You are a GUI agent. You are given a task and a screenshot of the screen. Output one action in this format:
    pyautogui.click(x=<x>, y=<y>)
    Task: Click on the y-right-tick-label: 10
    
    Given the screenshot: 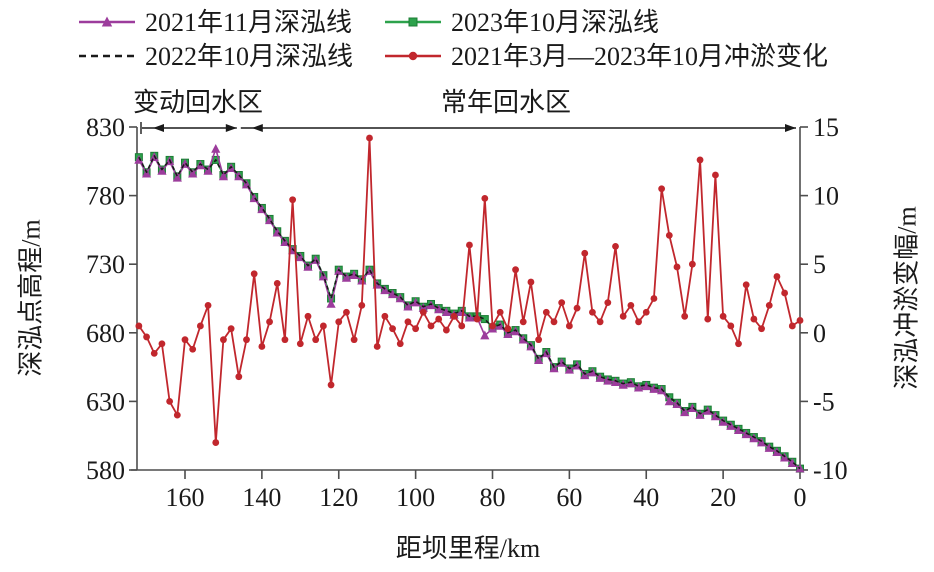 What is the action you would take?
    pyautogui.click(x=826, y=196)
    